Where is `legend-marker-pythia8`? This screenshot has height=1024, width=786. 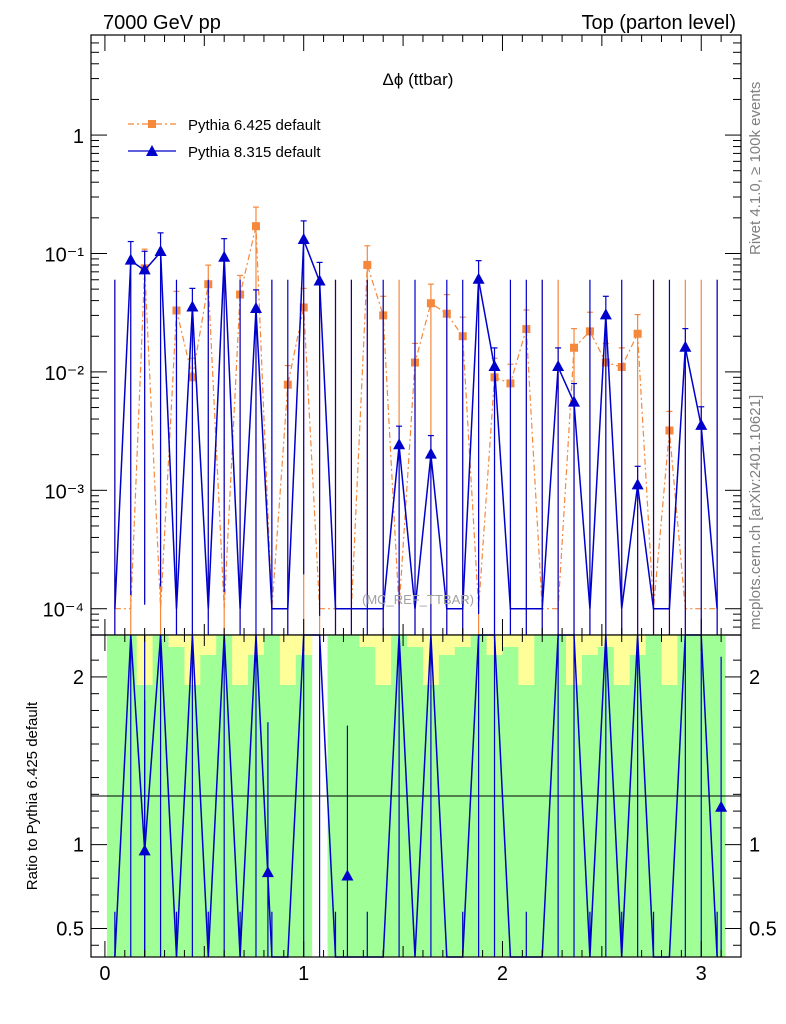
legend-marker-pythia8 is located at coordinates (152, 150).